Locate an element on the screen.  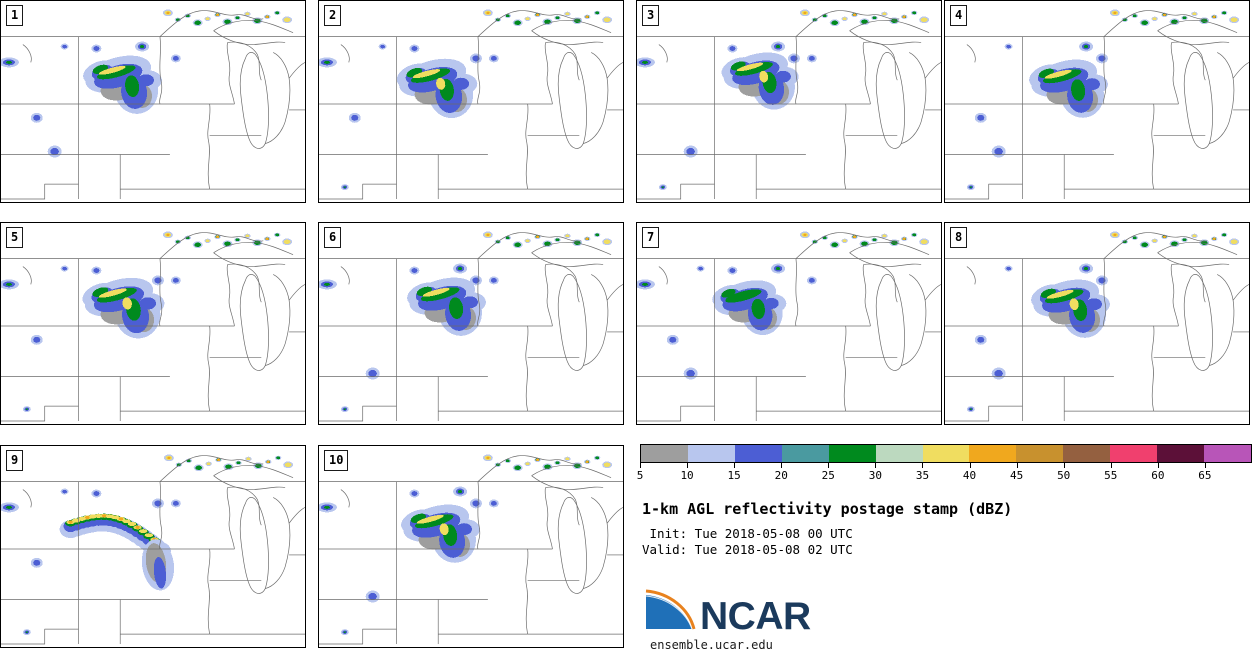
map-panel-6: 6 is located at coordinates (471, 323).